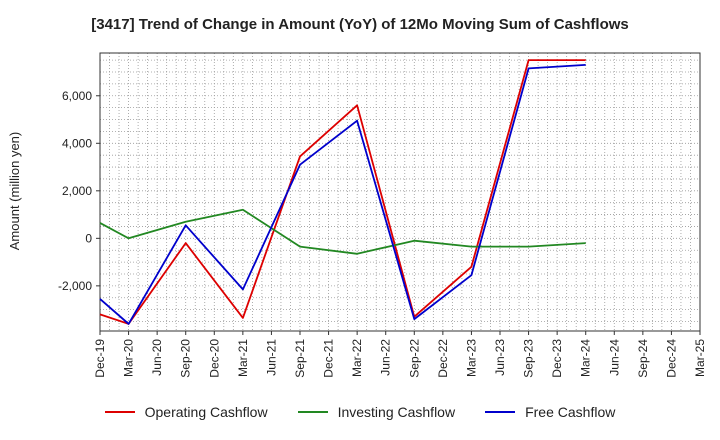  I want to click on legend-label: Operating Cashflow, so click(206, 412).